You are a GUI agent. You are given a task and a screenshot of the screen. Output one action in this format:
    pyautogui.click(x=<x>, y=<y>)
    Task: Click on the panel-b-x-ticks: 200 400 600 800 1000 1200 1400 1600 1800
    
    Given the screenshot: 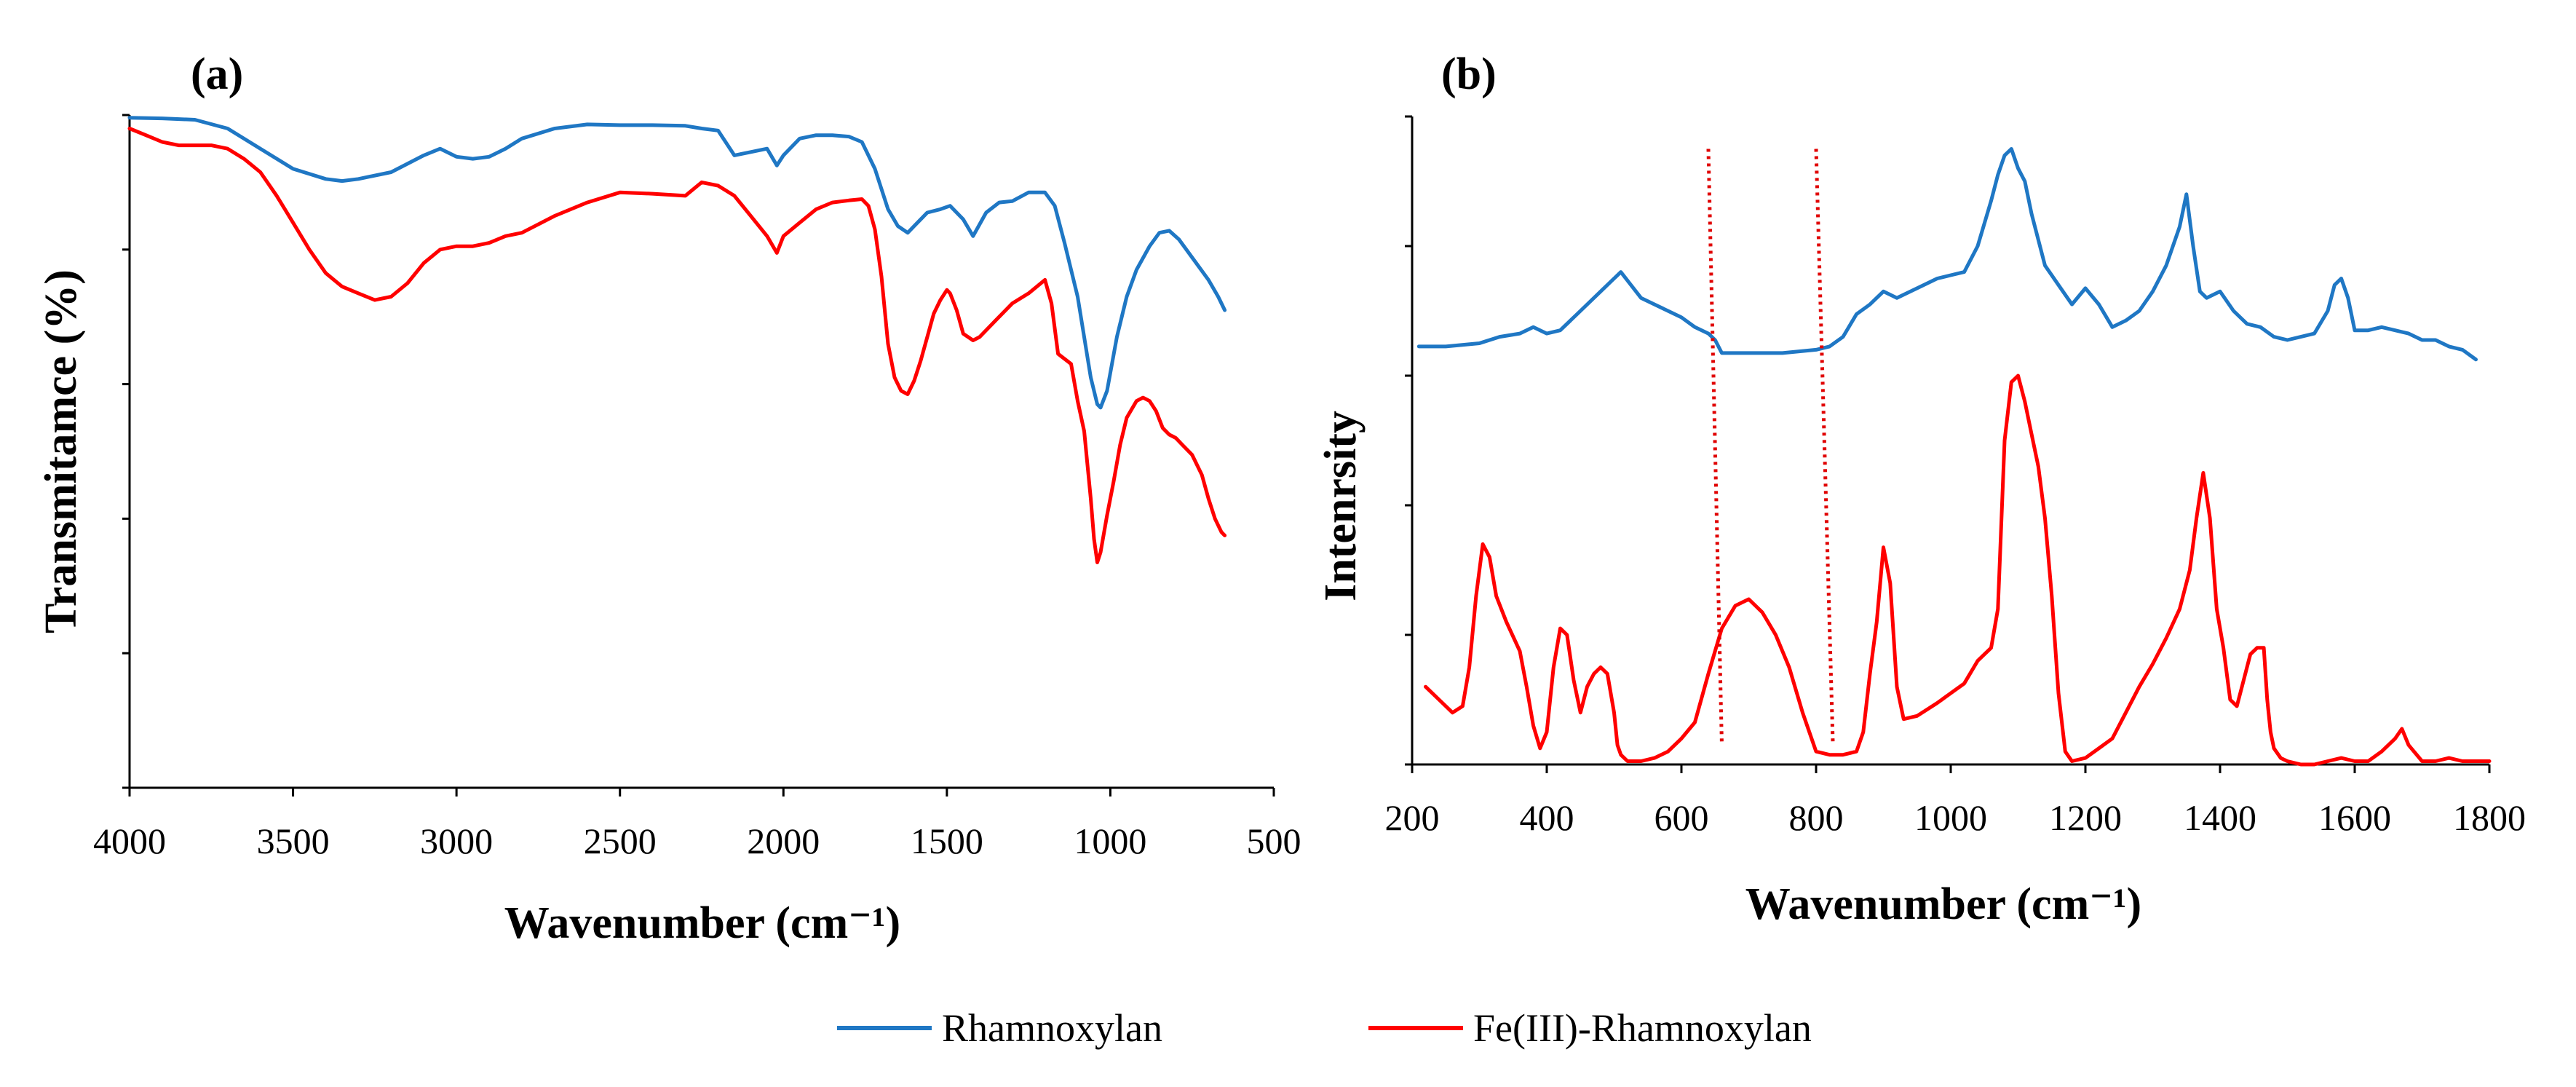 What is the action you would take?
    pyautogui.click(x=1955, y=801)
    